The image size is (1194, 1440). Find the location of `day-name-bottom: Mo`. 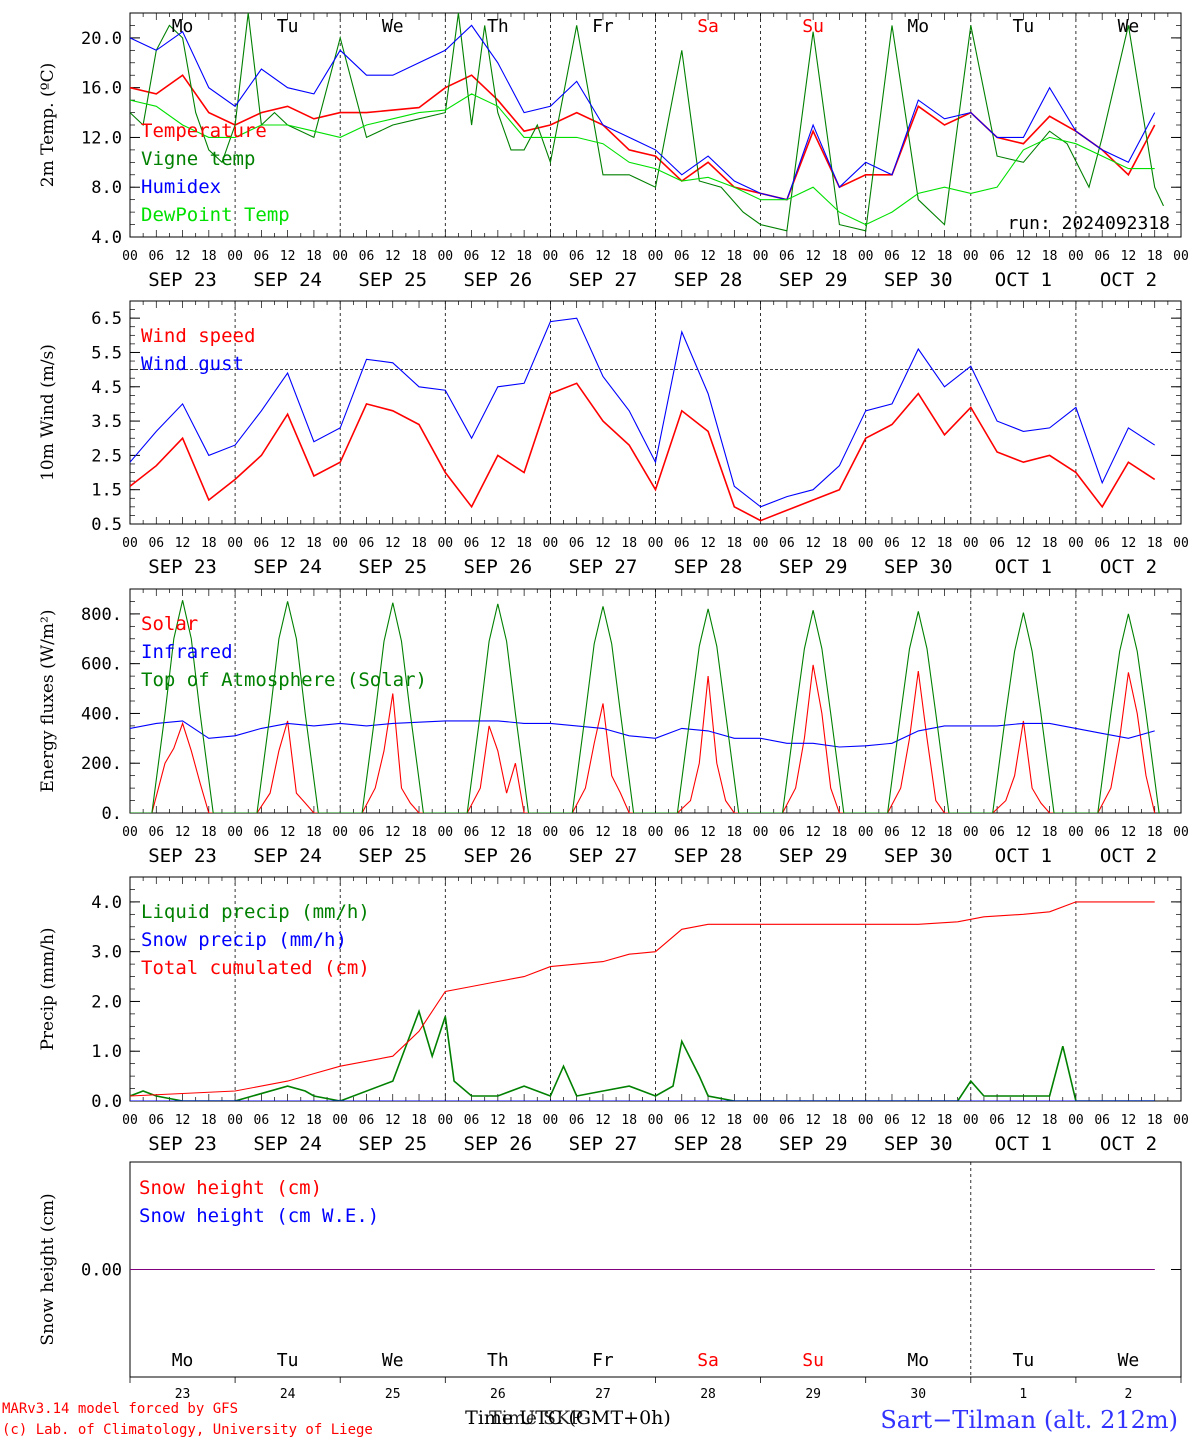

day-name-bottom: Mo is located at coordinates (918, 1360).